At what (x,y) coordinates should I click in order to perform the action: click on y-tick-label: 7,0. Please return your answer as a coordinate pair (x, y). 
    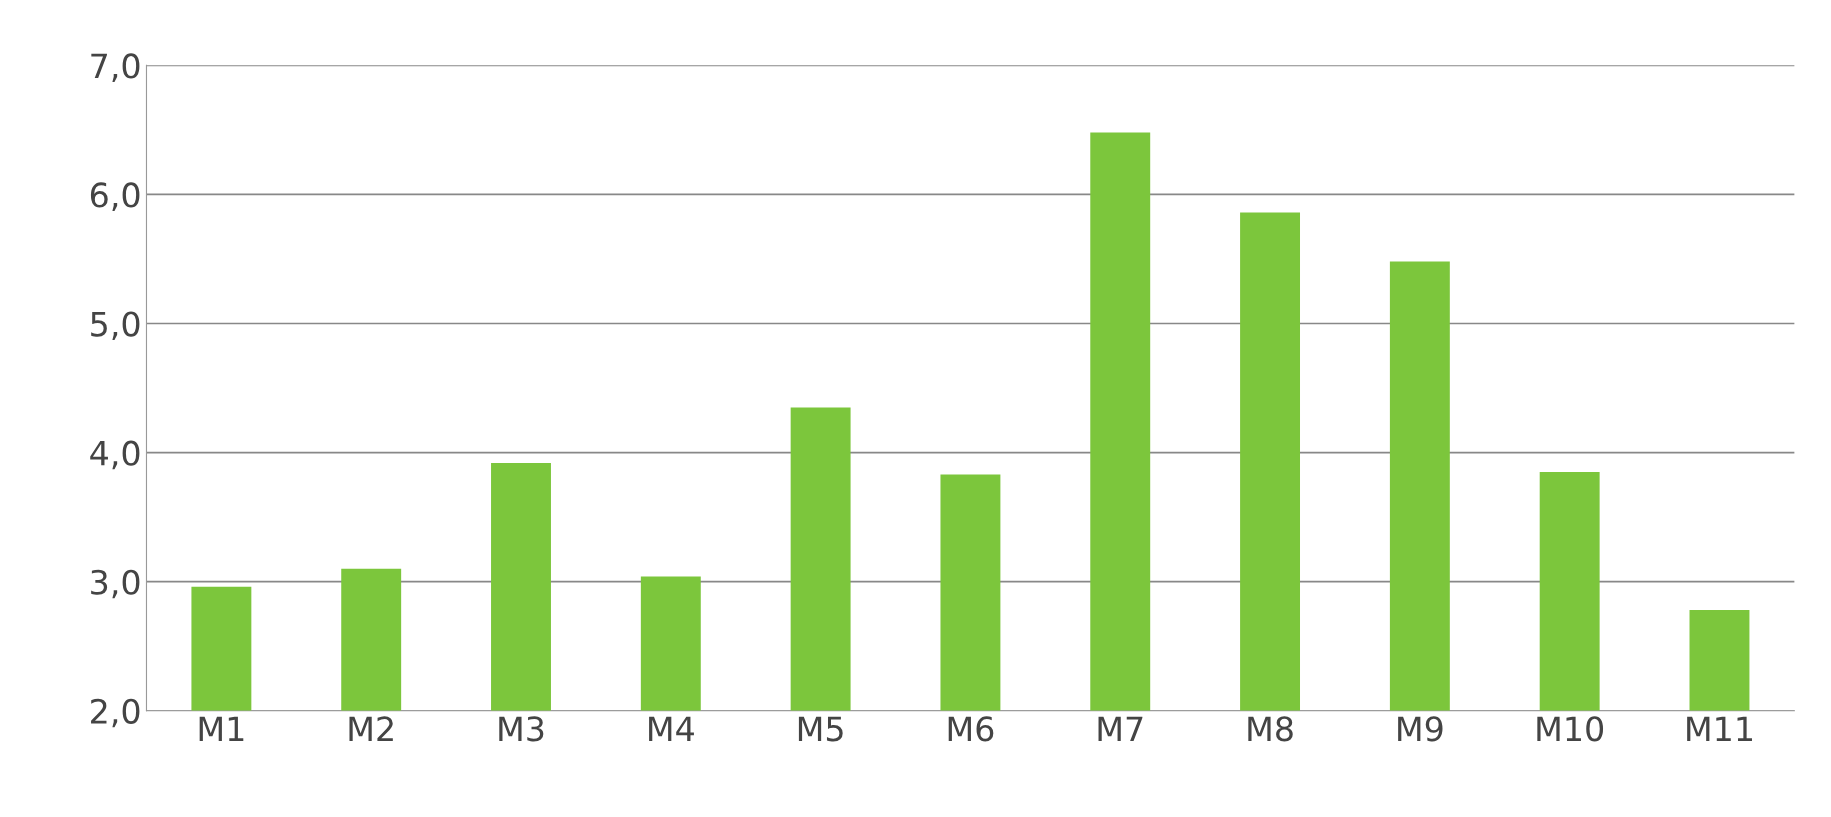
    Looking at the image, I should click on (115, 67).